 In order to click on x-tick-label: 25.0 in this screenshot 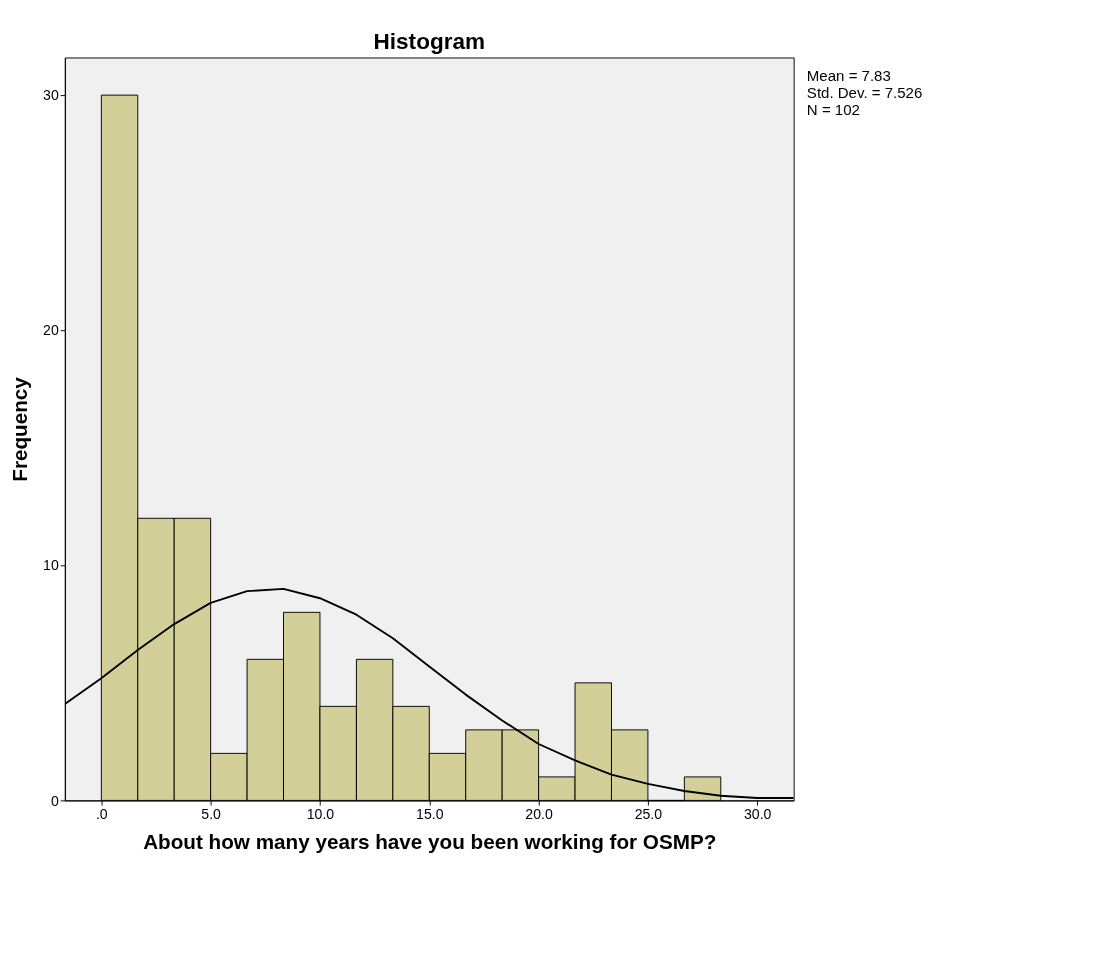, I will do `click(648, 813)`.